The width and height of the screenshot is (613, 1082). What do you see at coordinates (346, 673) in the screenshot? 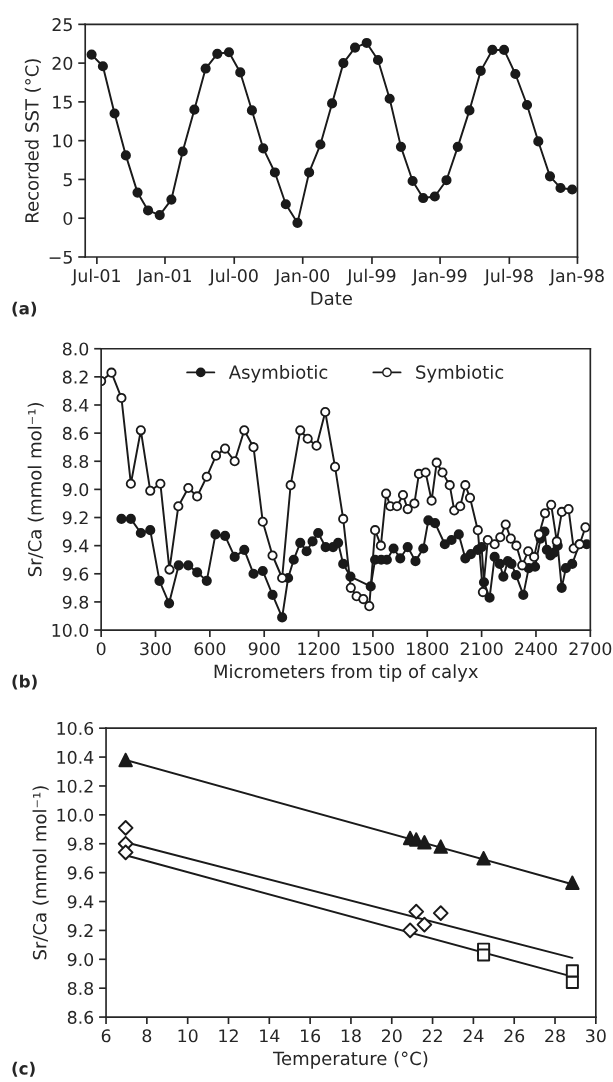
I see `x-axis-title: Micrometers from tip of calyx` at bounding box center [346, 673].